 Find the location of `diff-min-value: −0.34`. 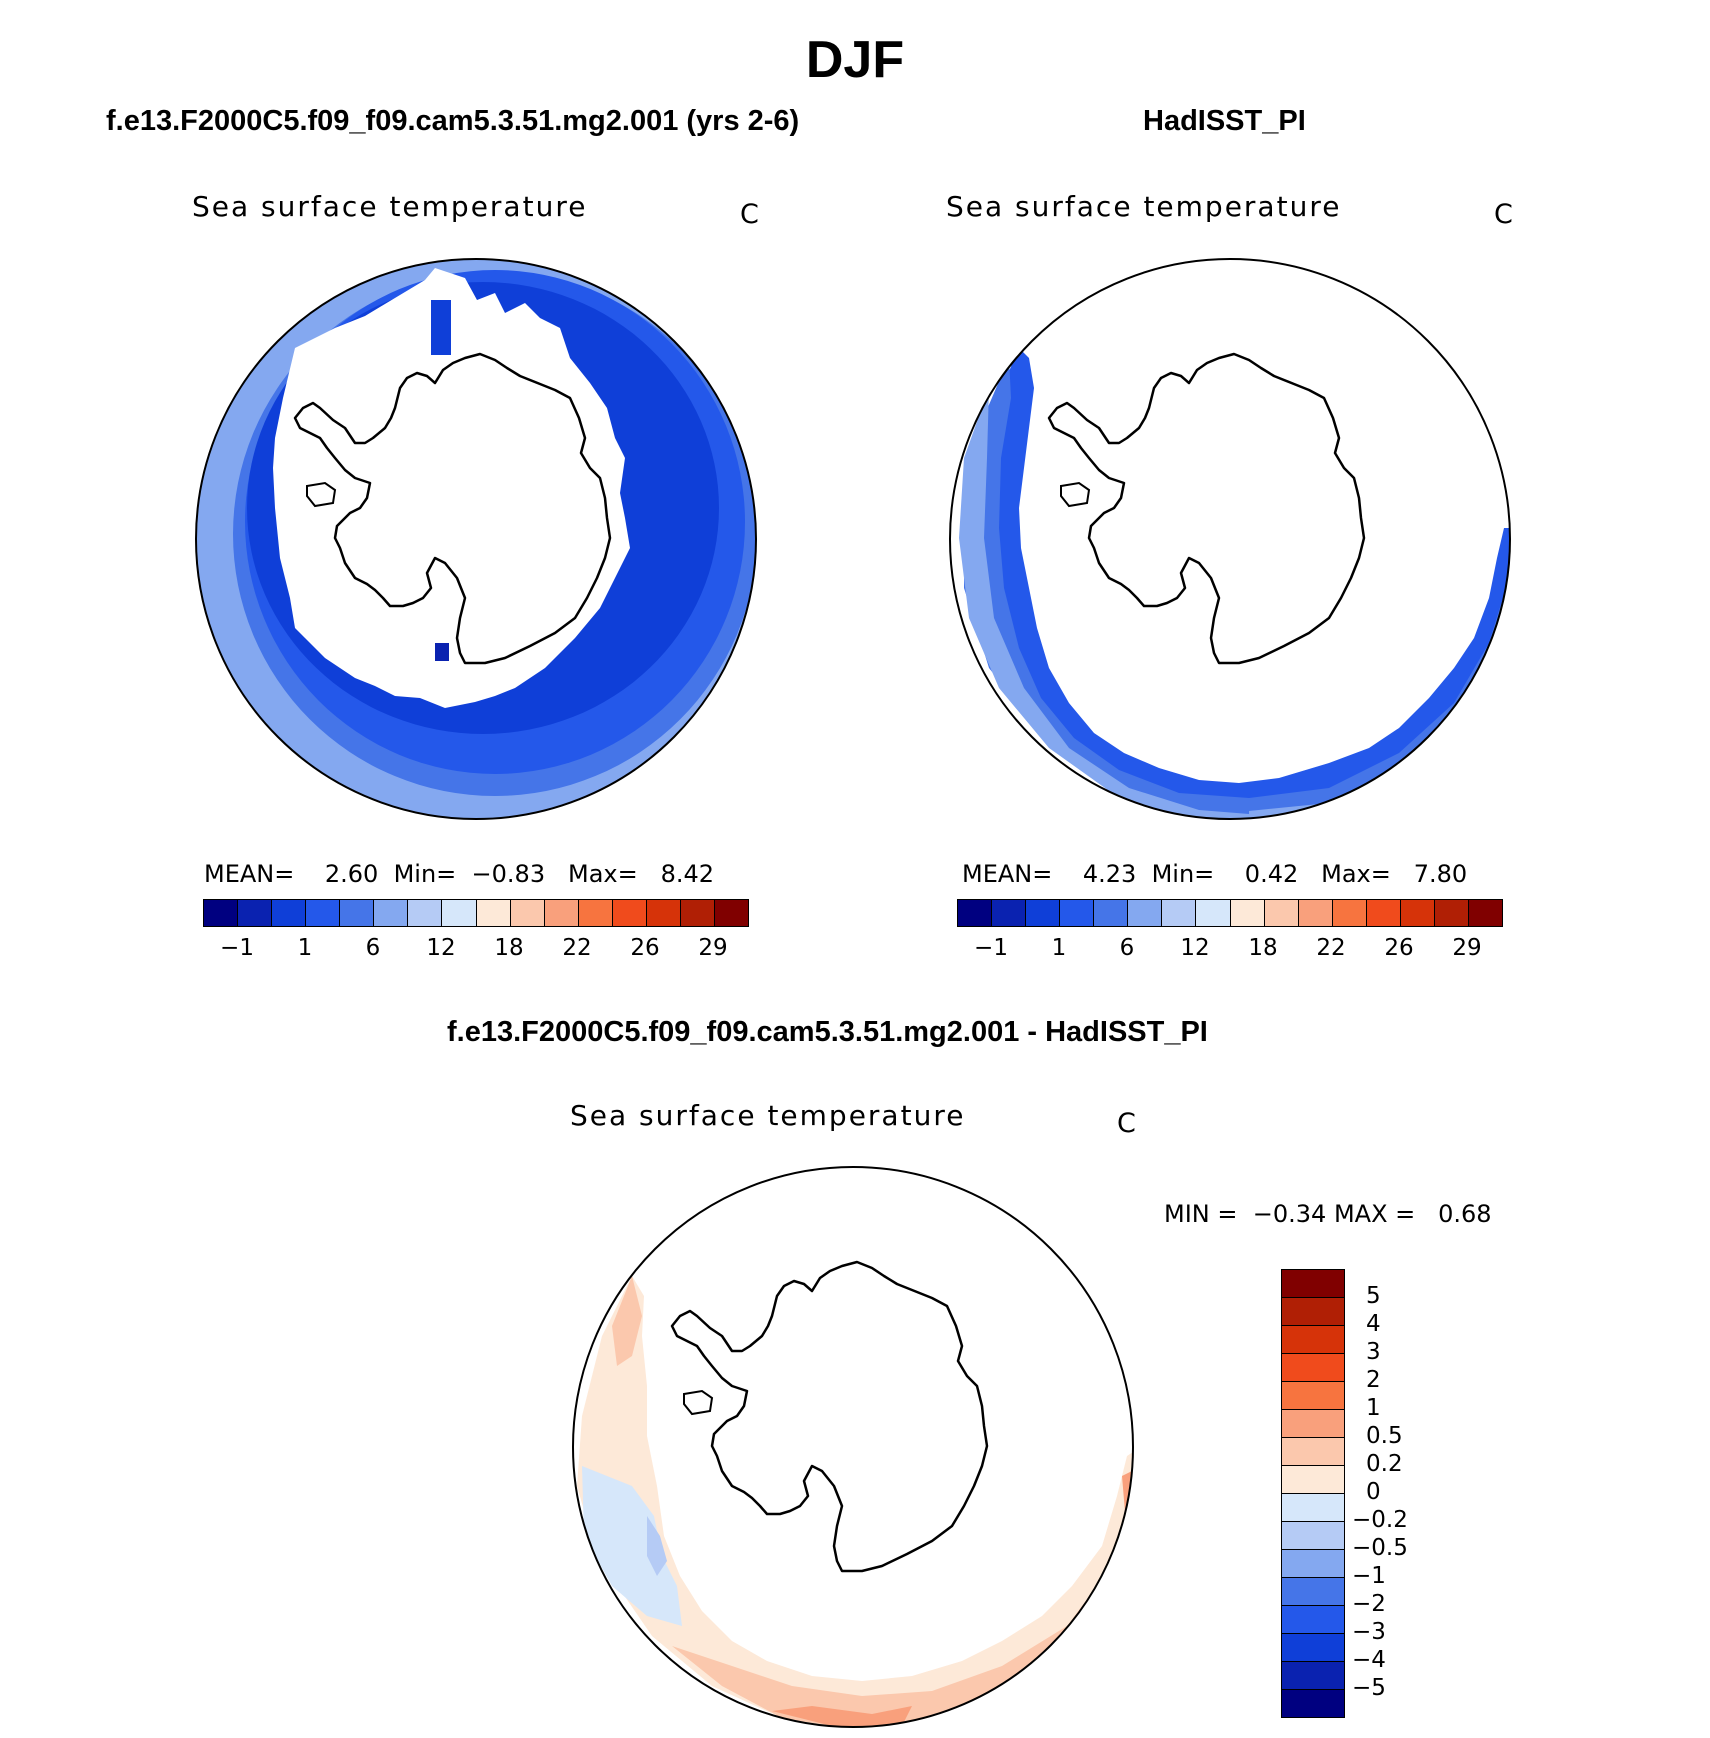

diff-min-value: −0.34 is located at coordinates (1289, 1214).